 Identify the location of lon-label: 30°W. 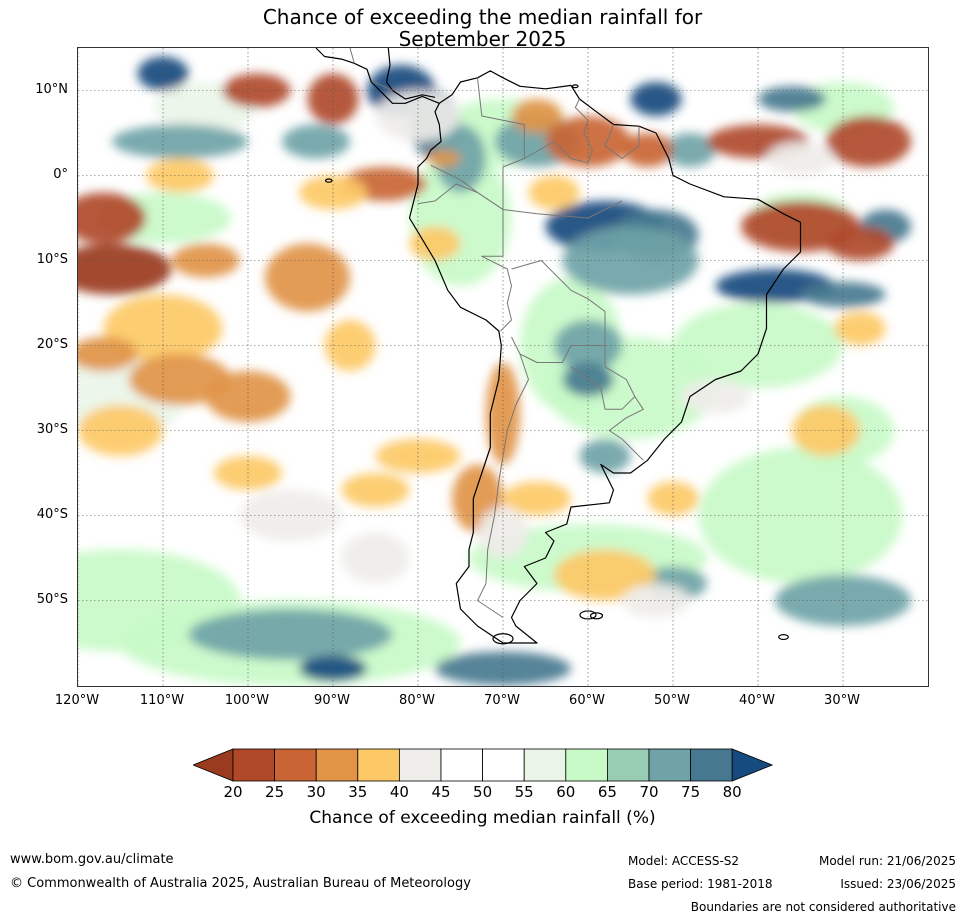
(842, 700).